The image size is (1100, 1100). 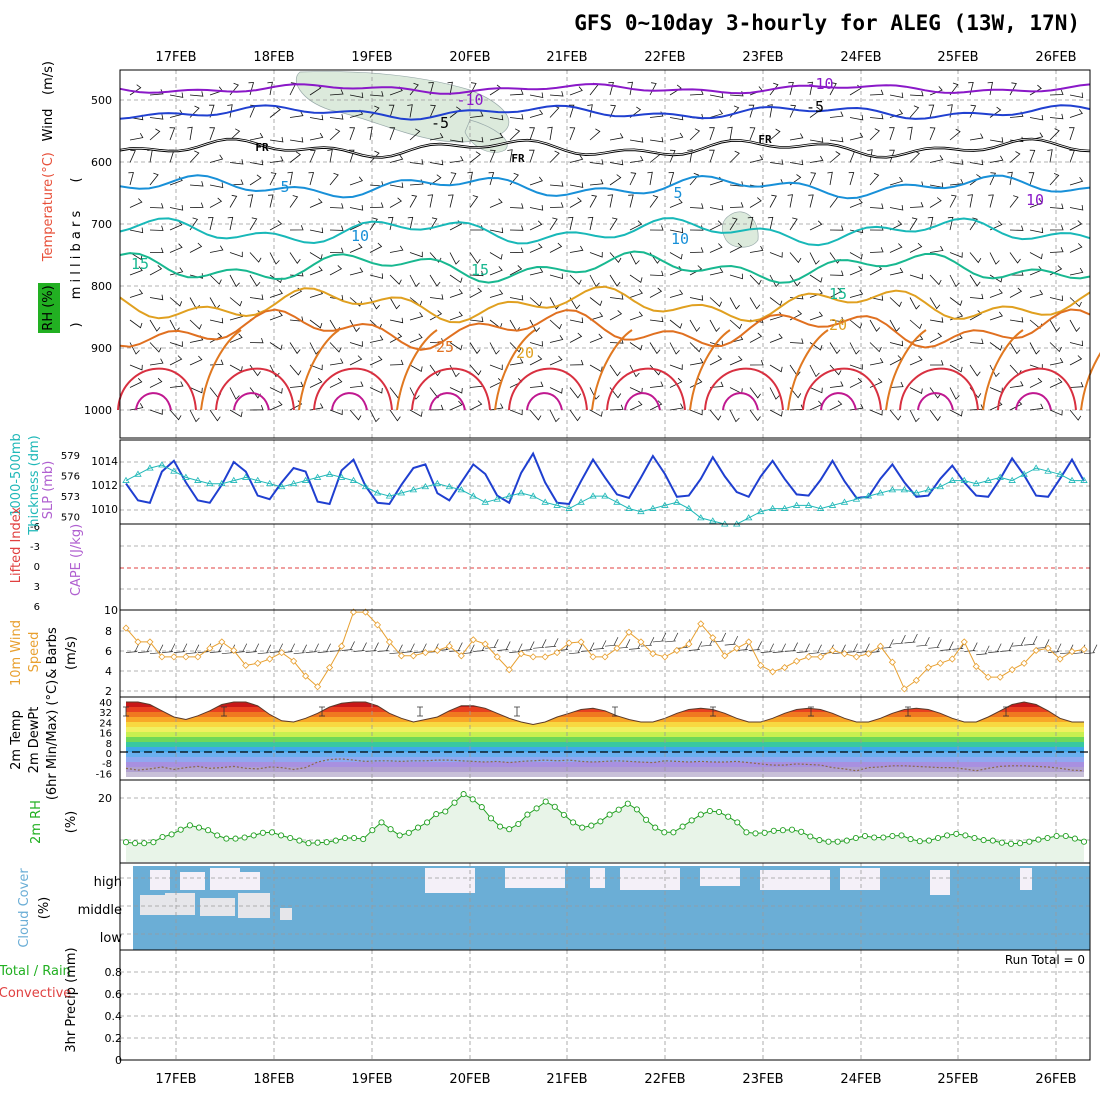 I want to click on cape-tick: 10, so click(x=111, y=610).